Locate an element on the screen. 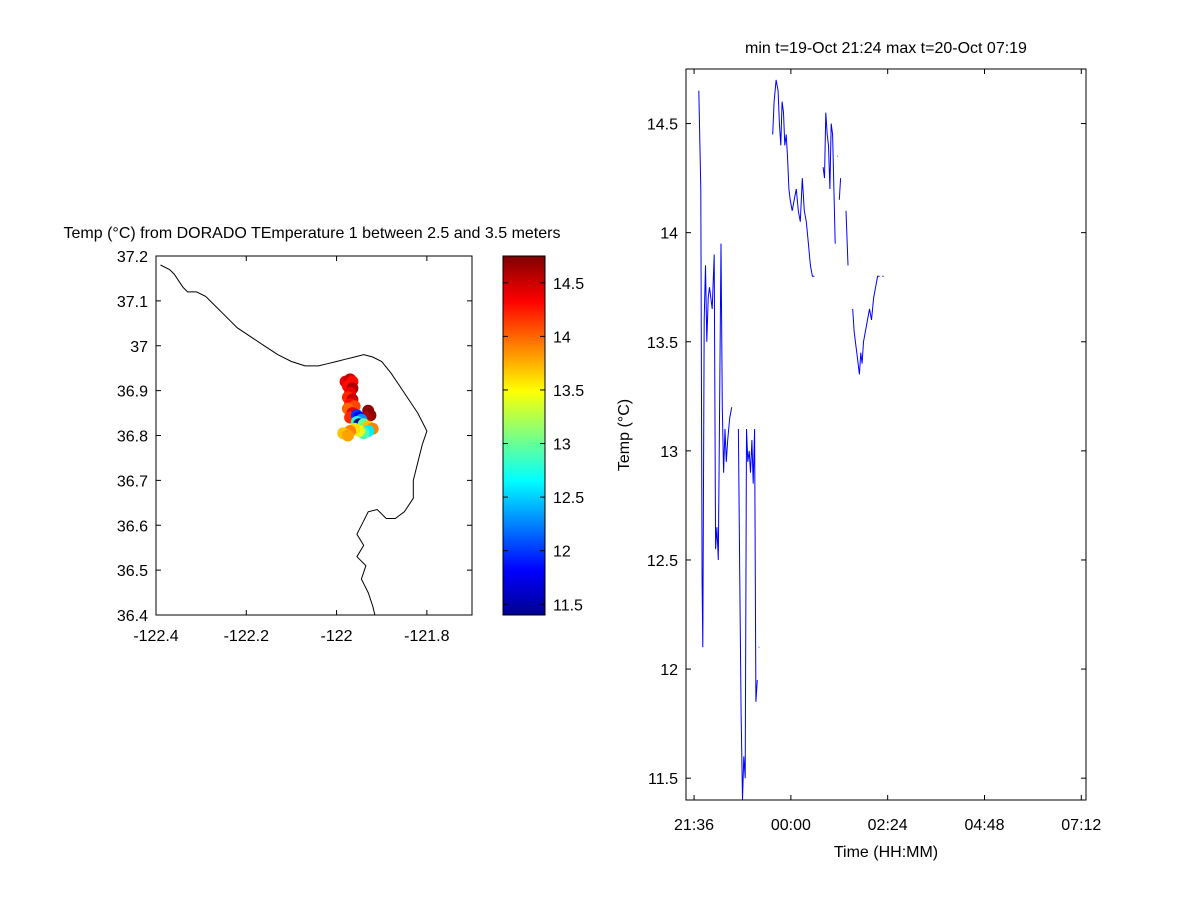 Image resolution: width=1200 pixels, height=900 pixels. timeseries-x-tick-label: 21:36 is located at coordinates (694, 825).